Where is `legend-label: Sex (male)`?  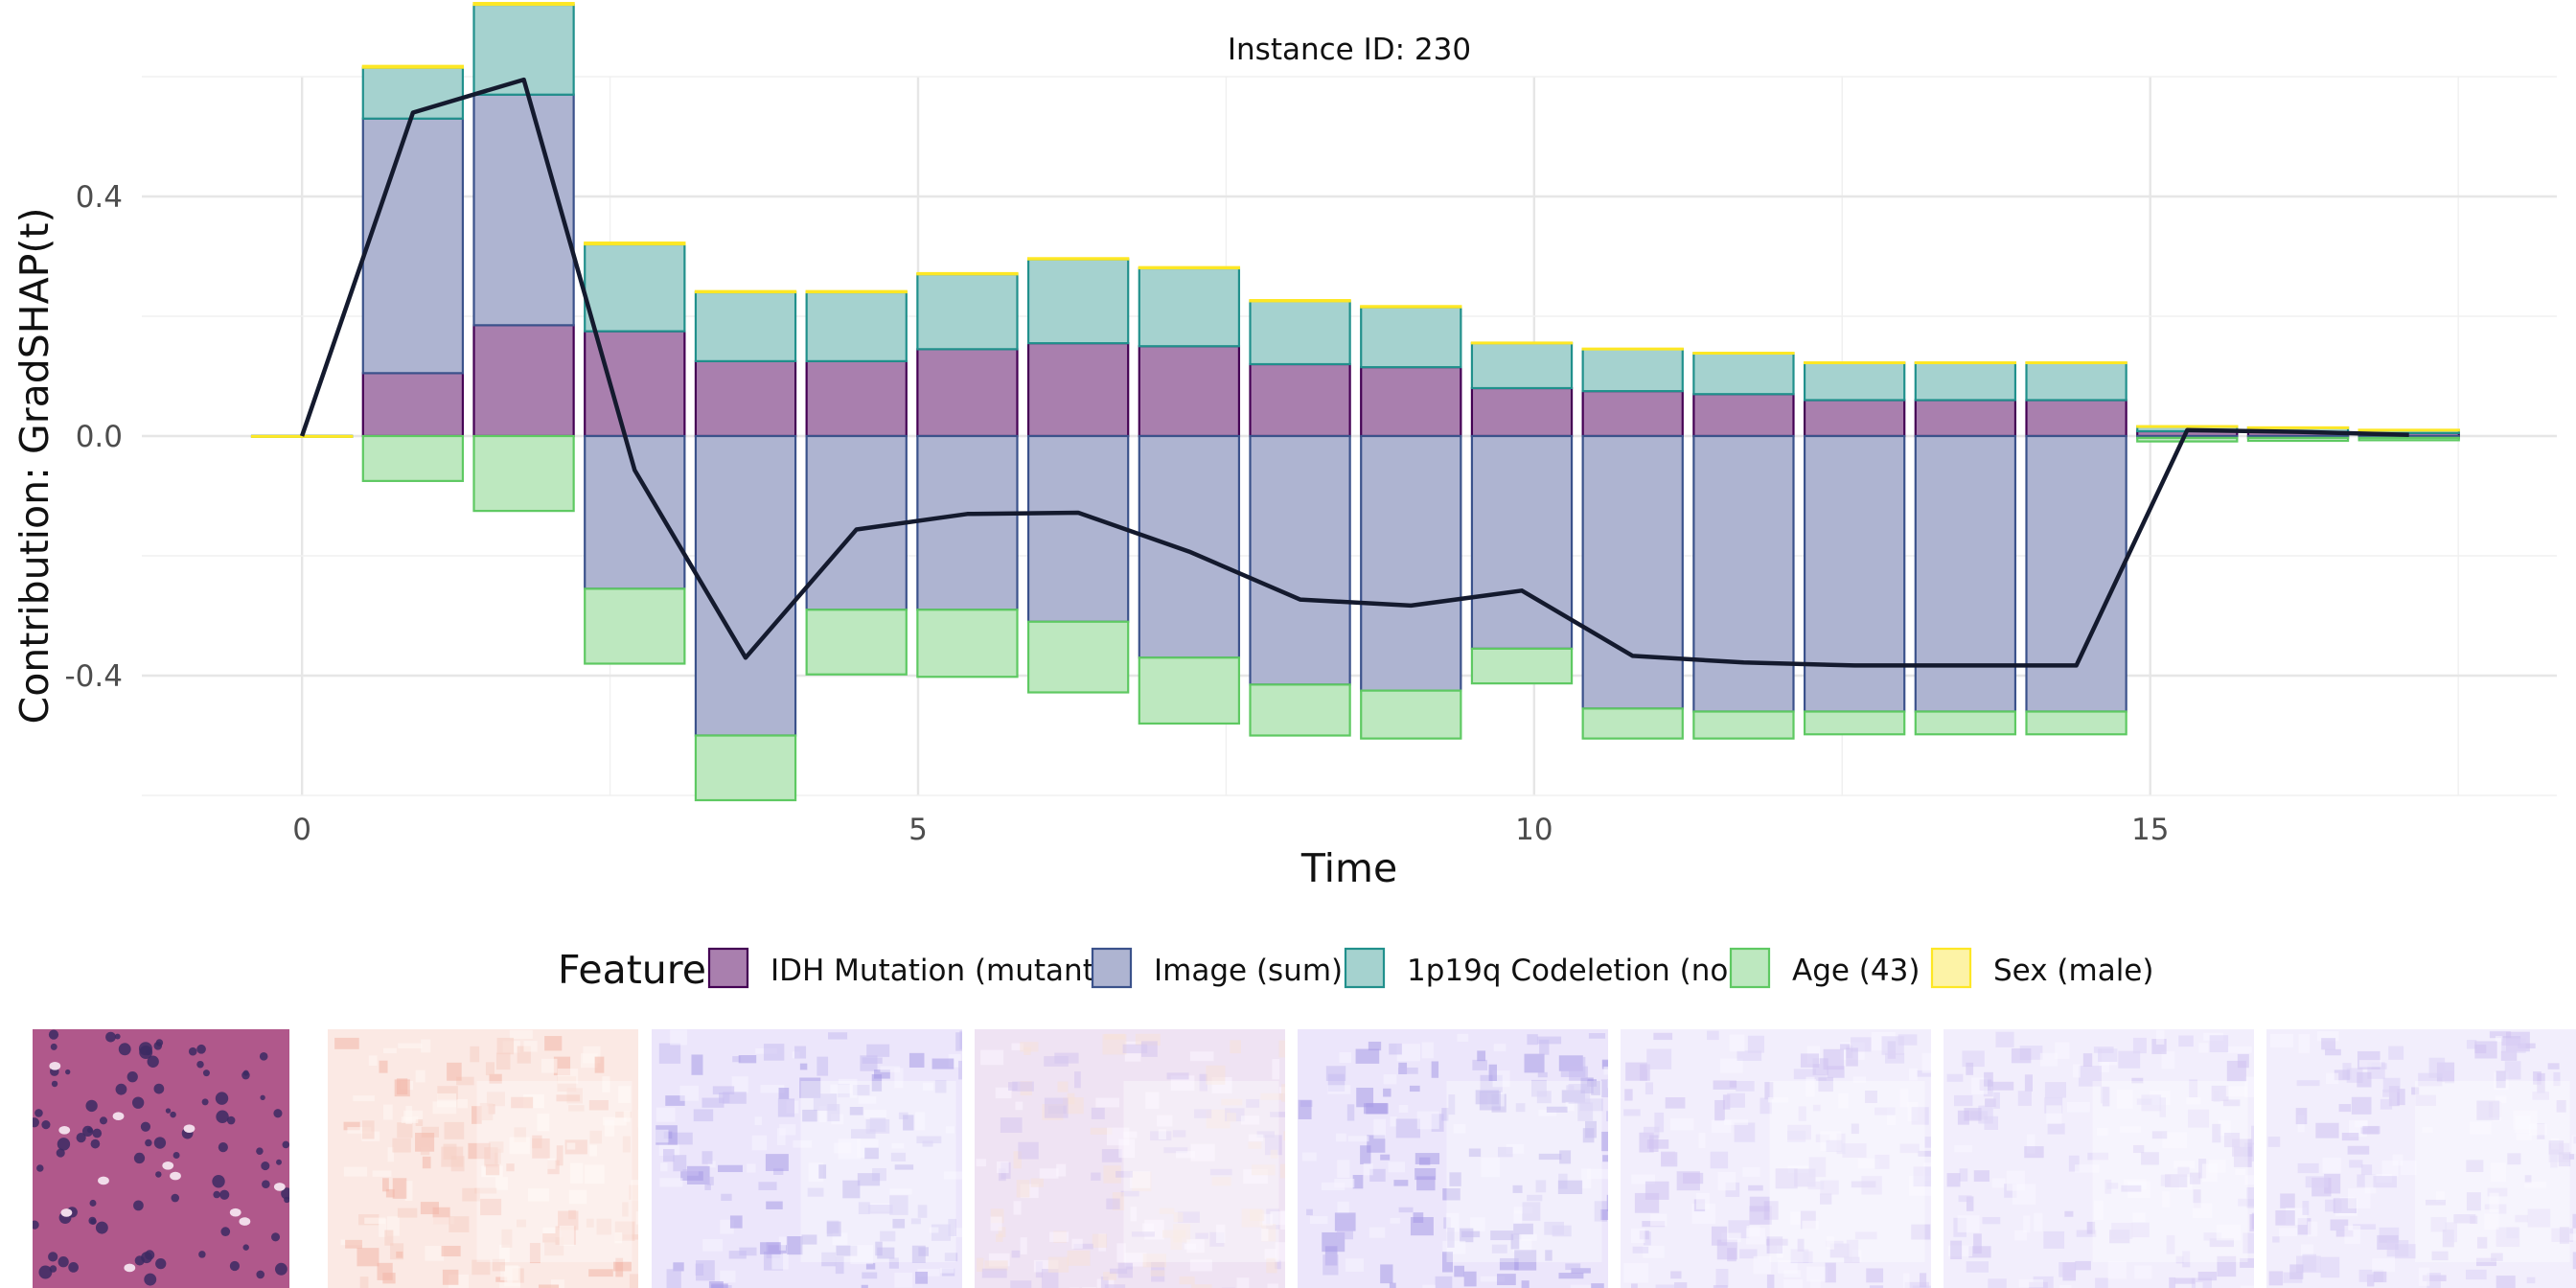
legend-label: Sex (male) is located at coordinates (2073, 971).